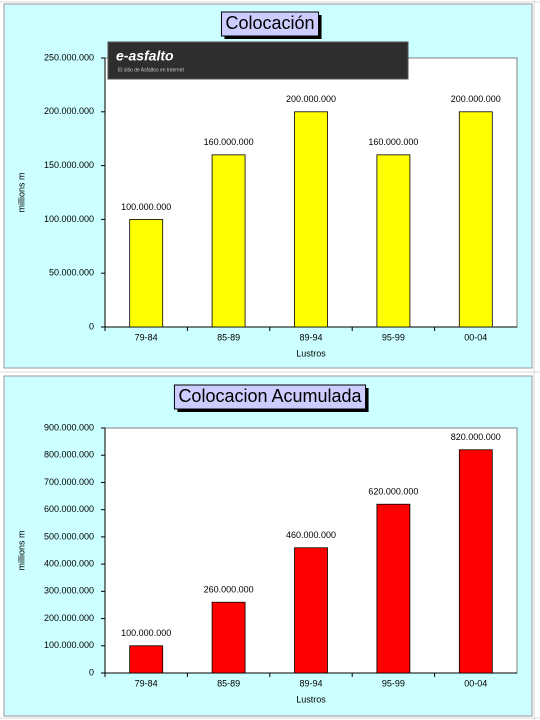 Image resolution: width=540 pixels, height=720 pixels. Describe the element at coordinates (69, 563) in the screenshot. I see `y-tick-label: 400.000.000` at that location.